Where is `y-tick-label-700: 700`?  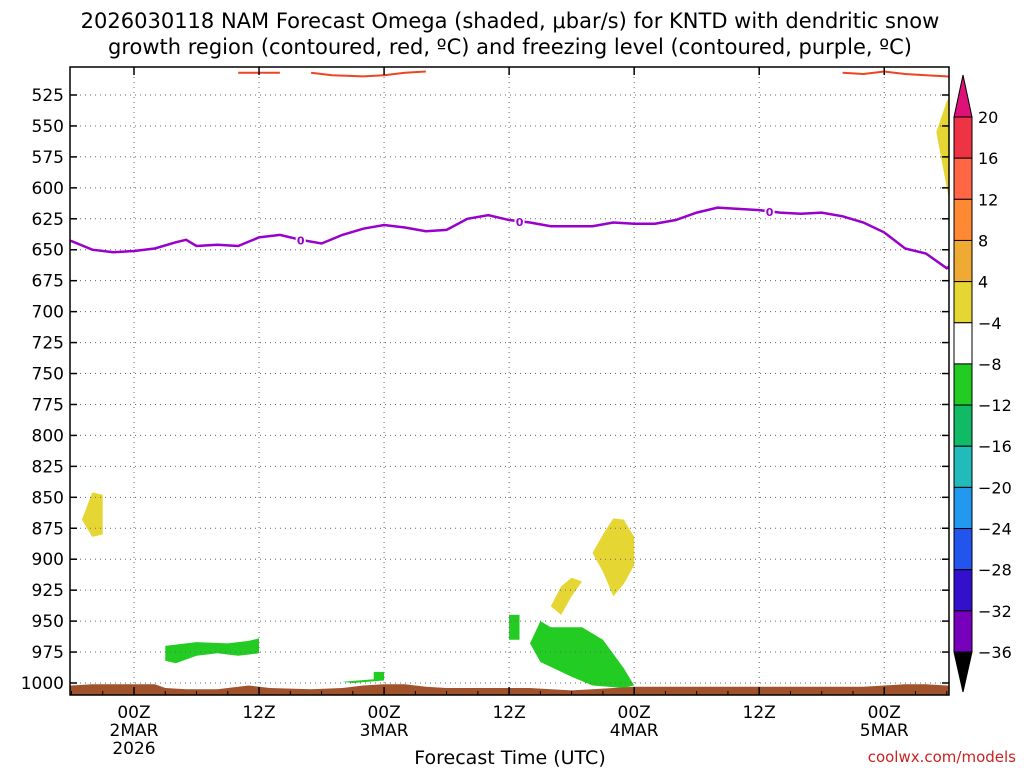 y-tick-label-700: 700 is located at coordinates (48, 313).